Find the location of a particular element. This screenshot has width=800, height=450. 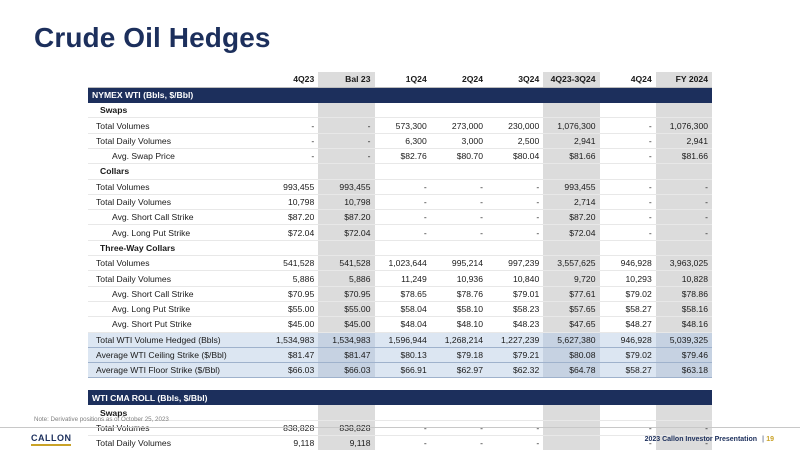

row-label: Swaps is located at coordinates (175, 413).